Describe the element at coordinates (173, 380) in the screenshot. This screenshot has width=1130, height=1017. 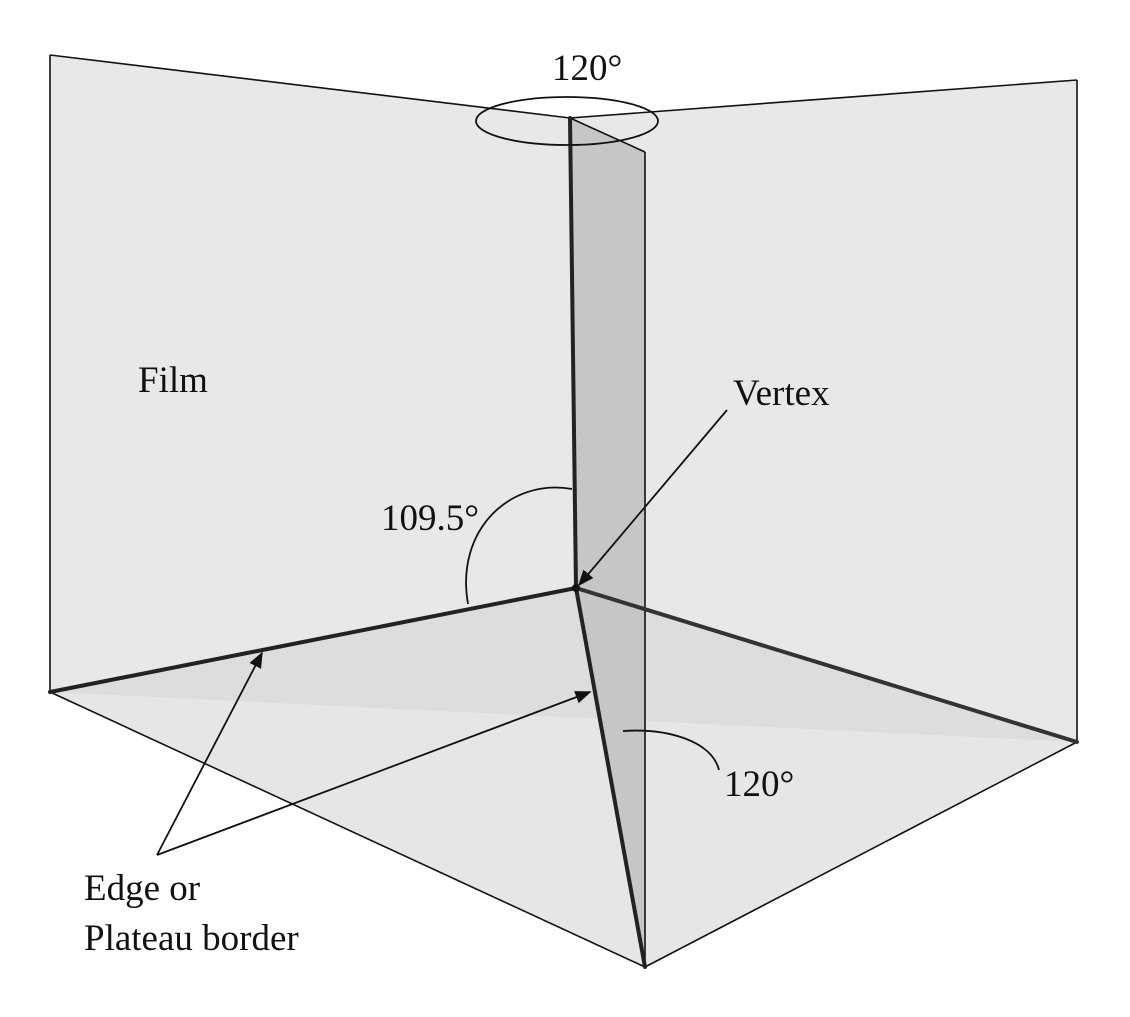
I see `film-label: Film` at that location.